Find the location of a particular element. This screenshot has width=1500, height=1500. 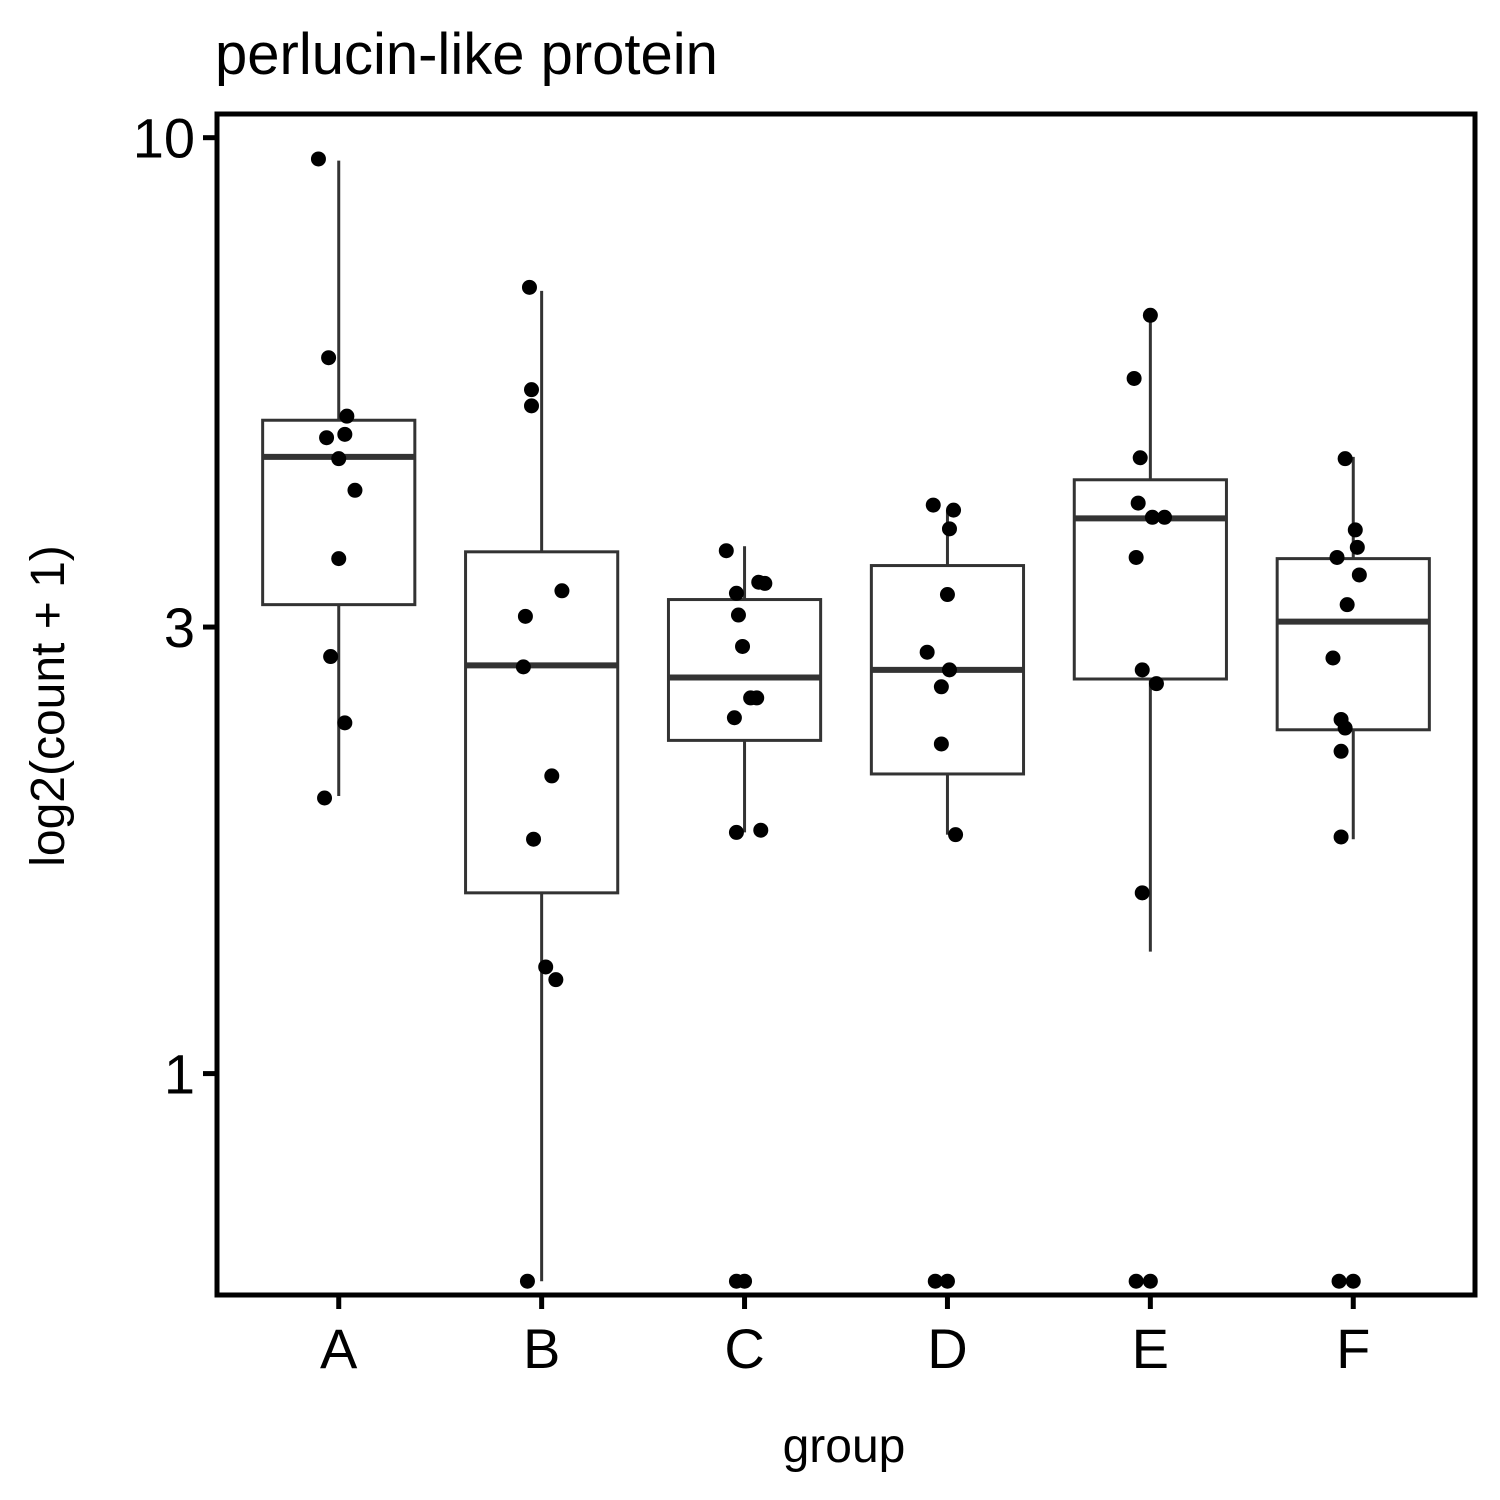

box-c is located at coordinates (744, 670).